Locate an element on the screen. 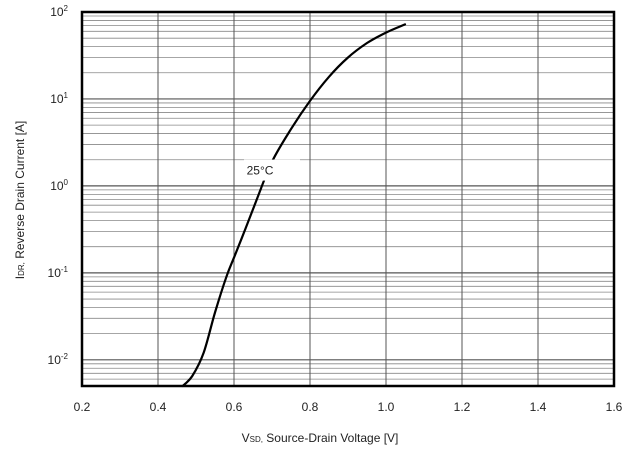 The width and height of the screenshot is (636, 450). x-tick-label: 1.4 is located at coordinates (538, 407).